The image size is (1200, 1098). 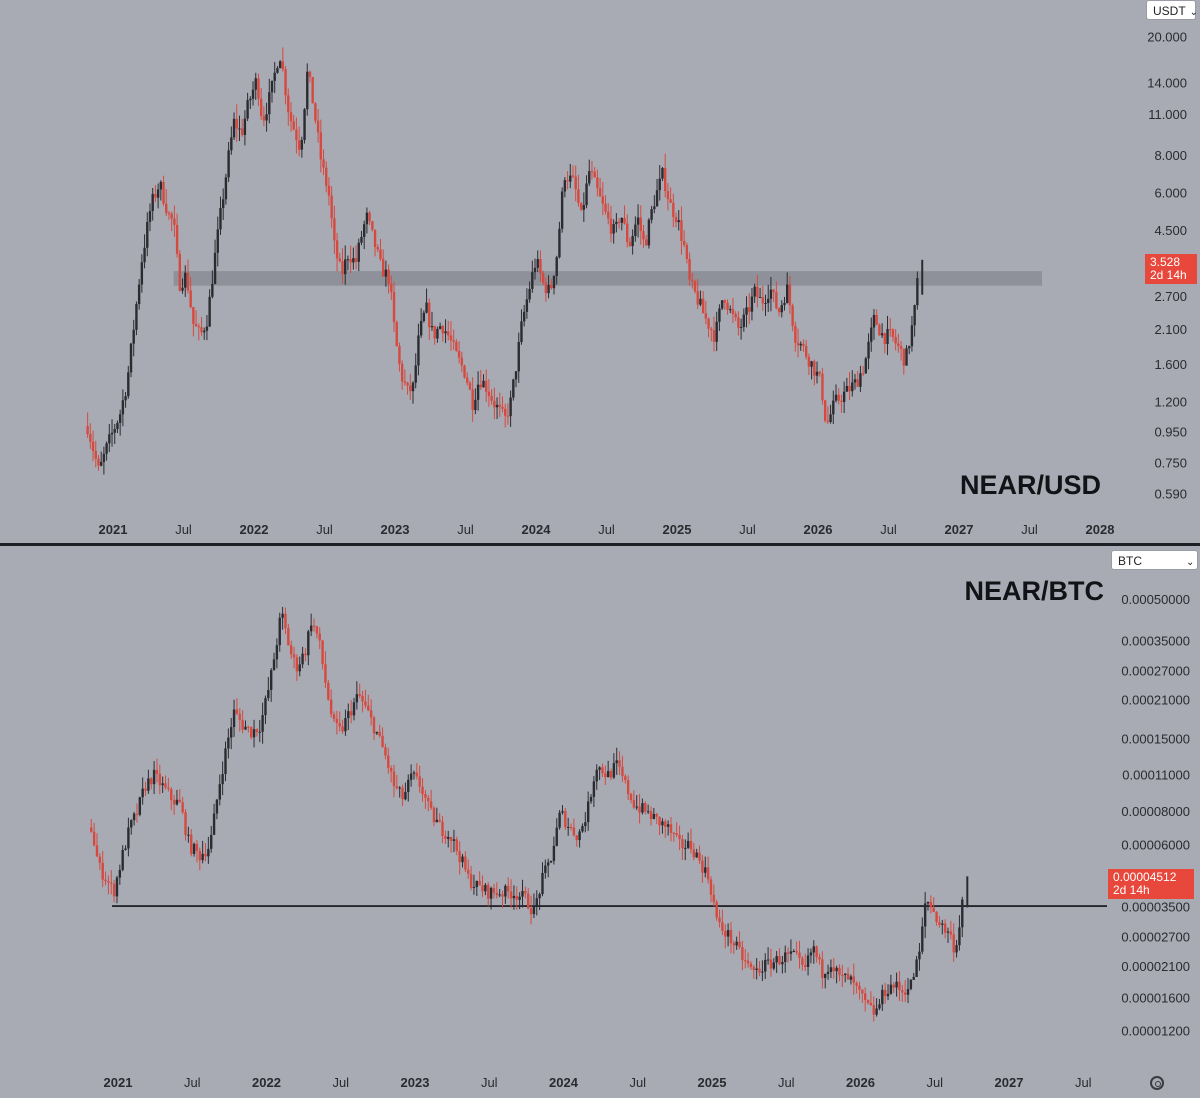 What do you see at coordinates (1157, 1083) in the screenshot?
I see `settings-gear-icon` at bounding box center [1157, 1083].